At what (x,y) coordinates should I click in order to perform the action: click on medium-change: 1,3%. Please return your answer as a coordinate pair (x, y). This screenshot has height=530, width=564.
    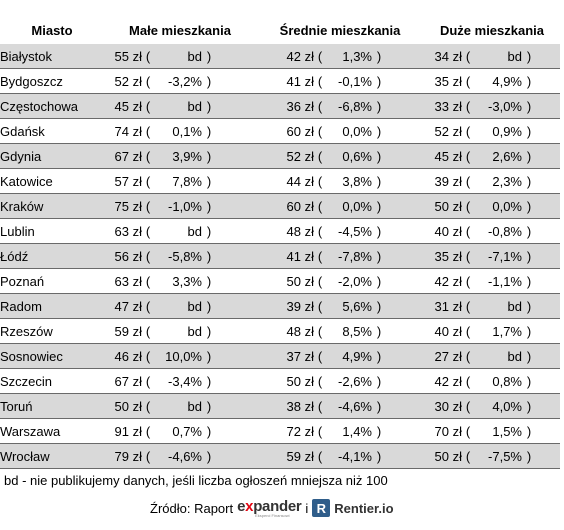
    Looking at the image, I should click on (357, 56).